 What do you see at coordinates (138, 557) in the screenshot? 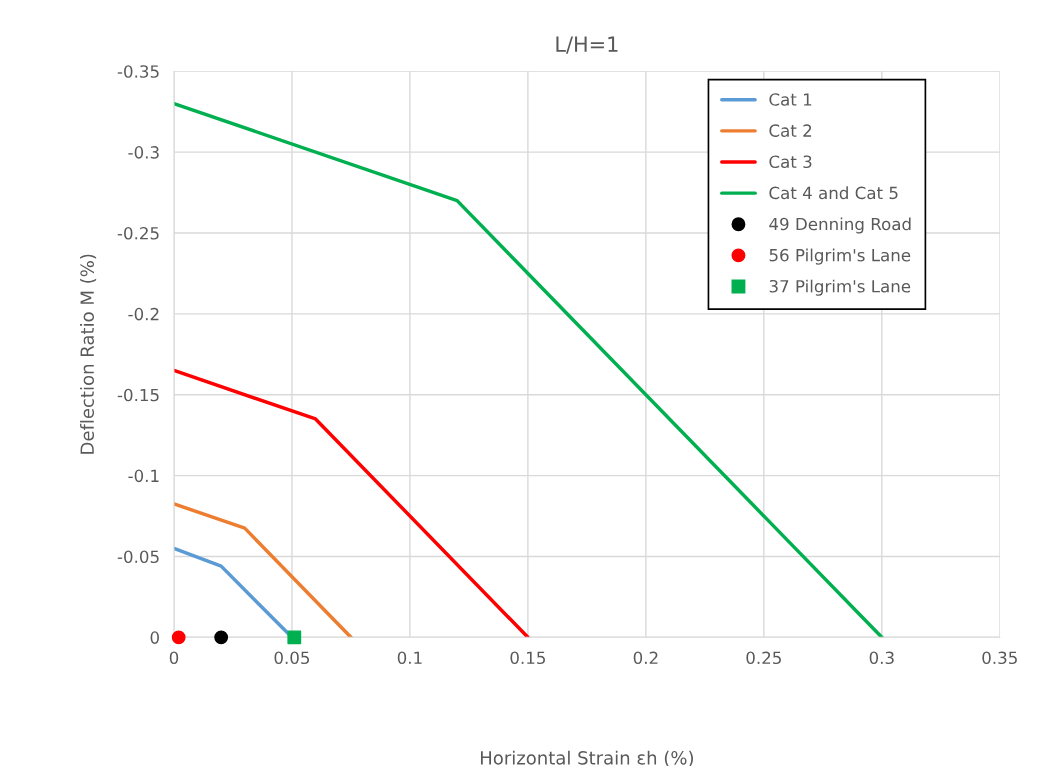
I see `y-tick-label: -0.05` at bounding box center [138, 557].